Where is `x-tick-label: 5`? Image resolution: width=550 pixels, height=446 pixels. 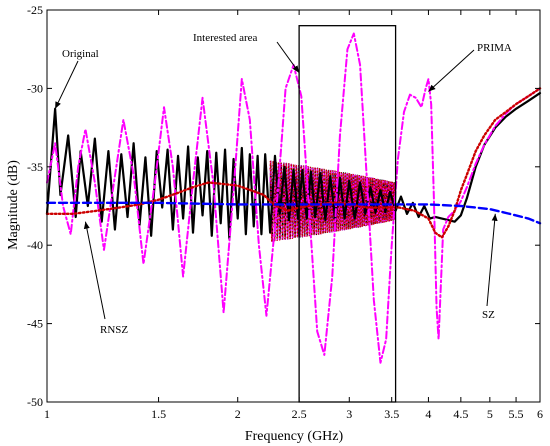
x-tick-label: 5 is located at coordinates (490, 414).